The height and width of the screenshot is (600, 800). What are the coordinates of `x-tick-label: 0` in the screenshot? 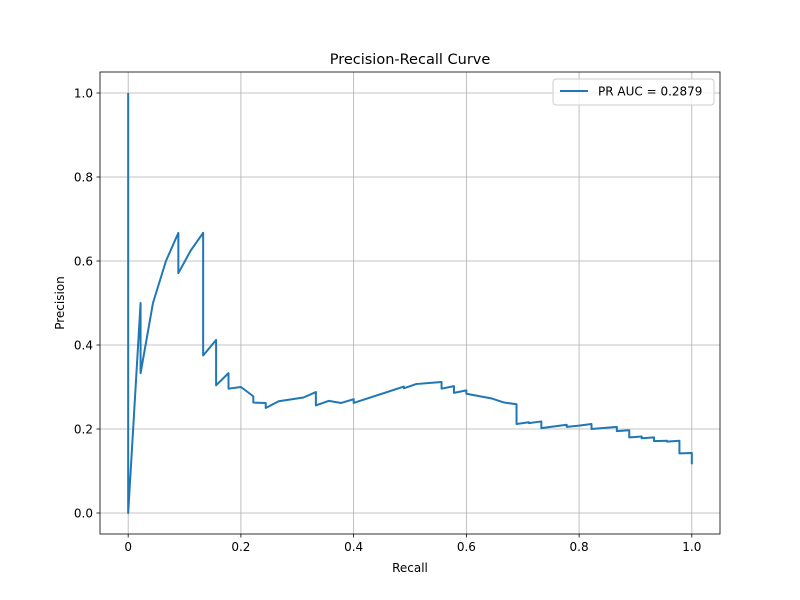 It's located at (128, 547).